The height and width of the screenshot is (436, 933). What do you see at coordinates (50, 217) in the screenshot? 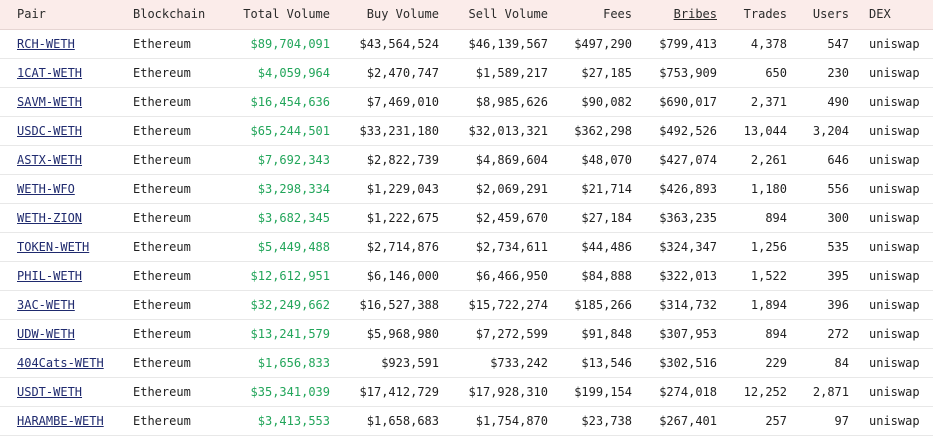
I see `pair-link: WETH-ZION` at bounding box center [50, 217].